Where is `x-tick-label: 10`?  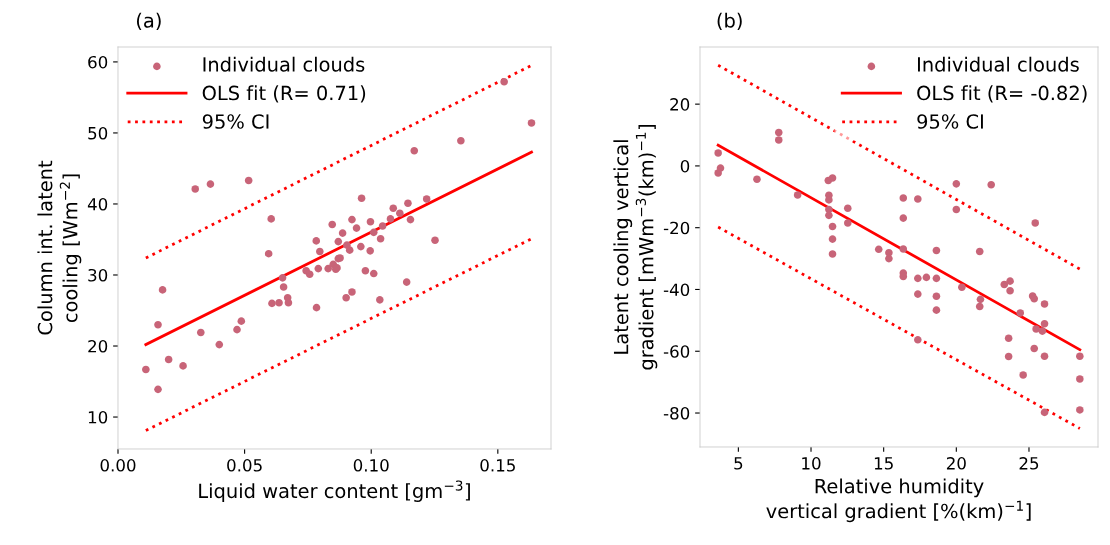 x-tick-label: 10 is located at coordinates (811, 463).